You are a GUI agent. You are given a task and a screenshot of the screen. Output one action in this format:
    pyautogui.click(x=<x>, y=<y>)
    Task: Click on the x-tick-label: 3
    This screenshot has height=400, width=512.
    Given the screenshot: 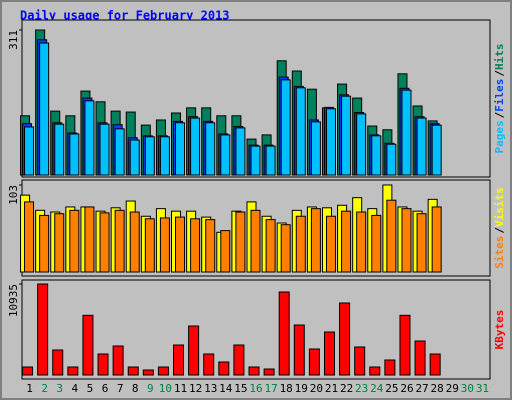 What is the action you would take?
    pyautogui.click(x=59, y=388)
    